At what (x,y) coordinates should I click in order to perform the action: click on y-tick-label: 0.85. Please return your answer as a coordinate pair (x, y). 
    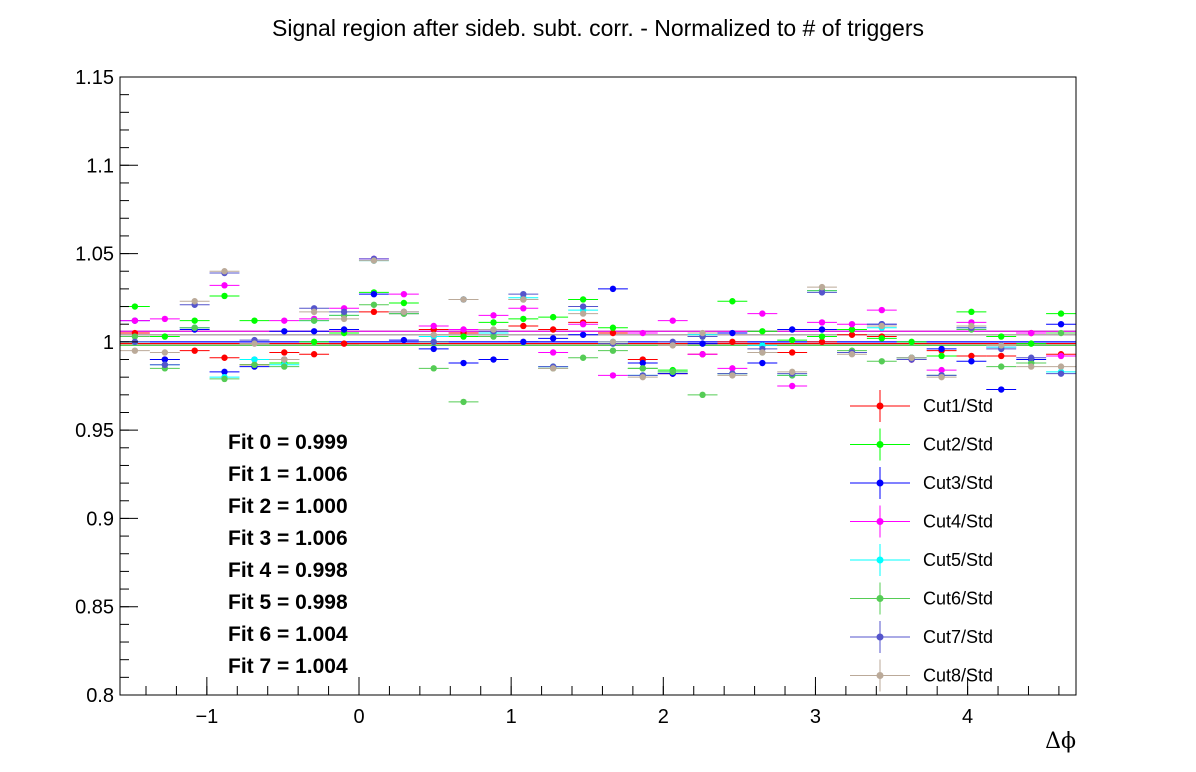
    Looking at the image, I should click on (94, 608).